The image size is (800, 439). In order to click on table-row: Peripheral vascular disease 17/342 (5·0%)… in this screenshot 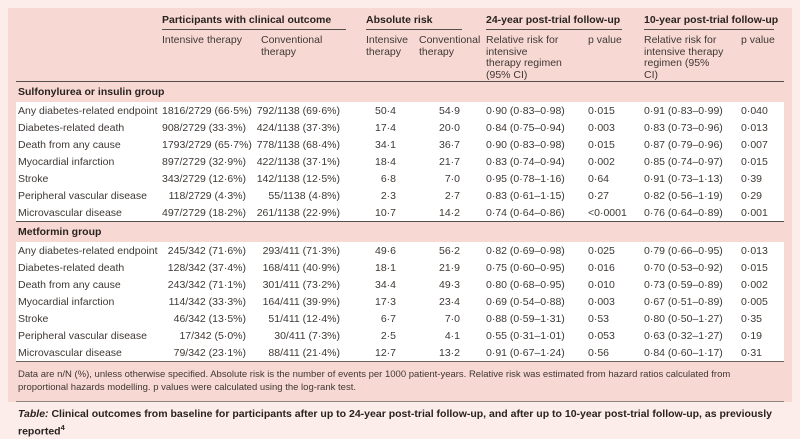, I will do `click(400, 335)`.